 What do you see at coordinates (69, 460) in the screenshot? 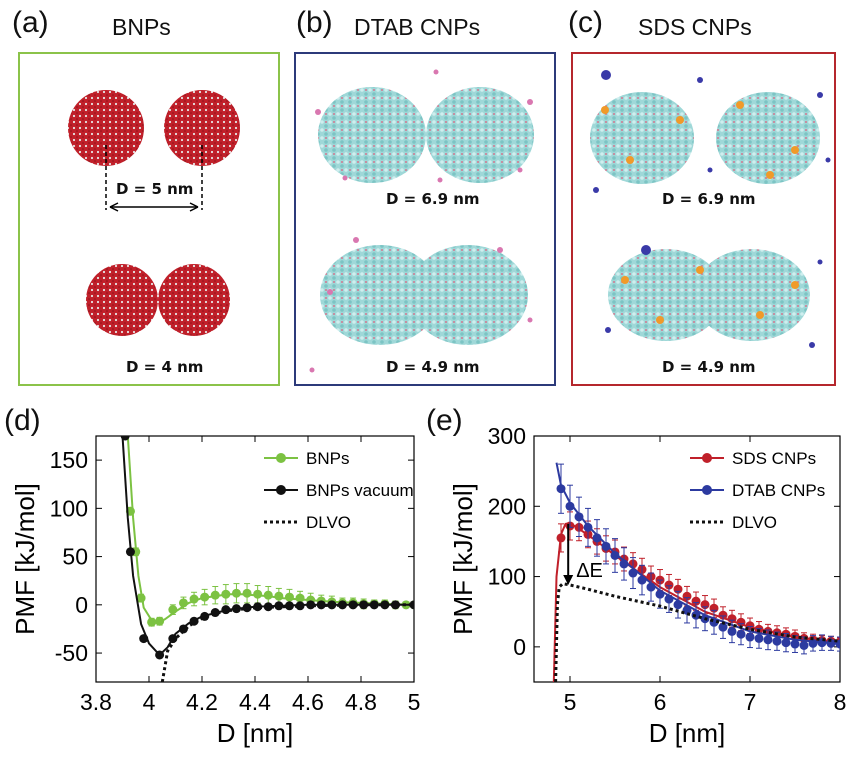
I see `y-tick-label: 150` at bounding box center [69, 460].